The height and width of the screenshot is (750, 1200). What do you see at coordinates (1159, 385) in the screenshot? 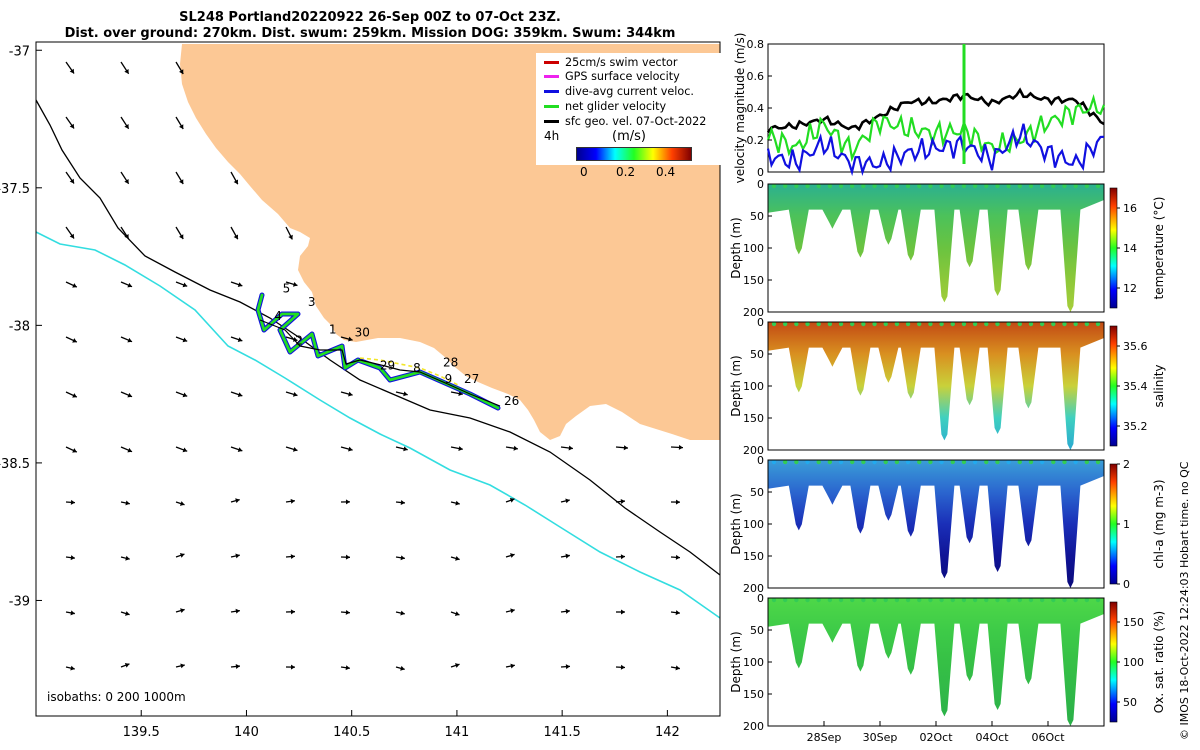
I see `colorbar-label: salinity` at bounding box center [1159, 385].